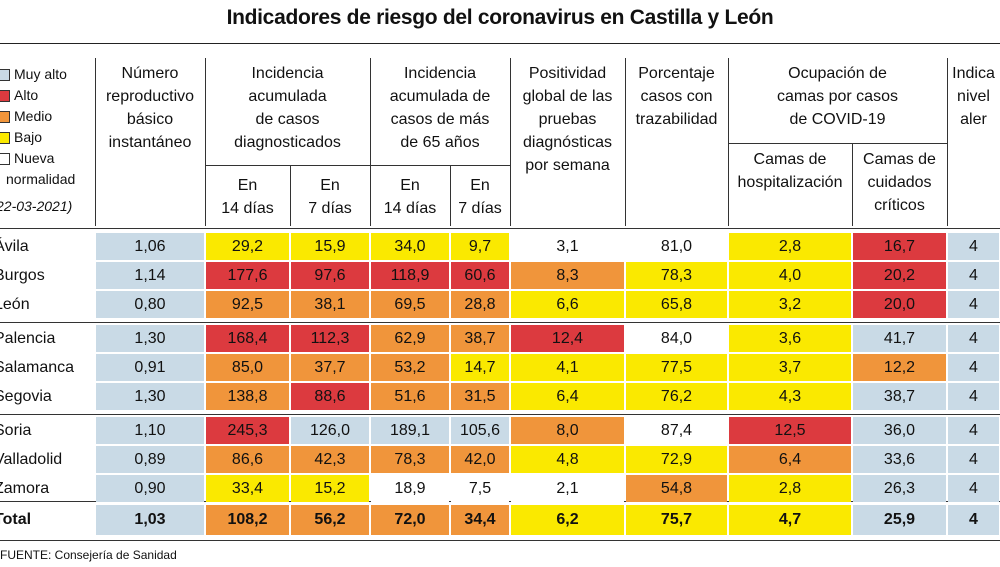 Image resolution: width=1000 pixels, height=567 pixels. What do you see at coordinates (247, 246) in the screenshot?
I see `data-cell: 29,2` at bounding box center [247, 246].